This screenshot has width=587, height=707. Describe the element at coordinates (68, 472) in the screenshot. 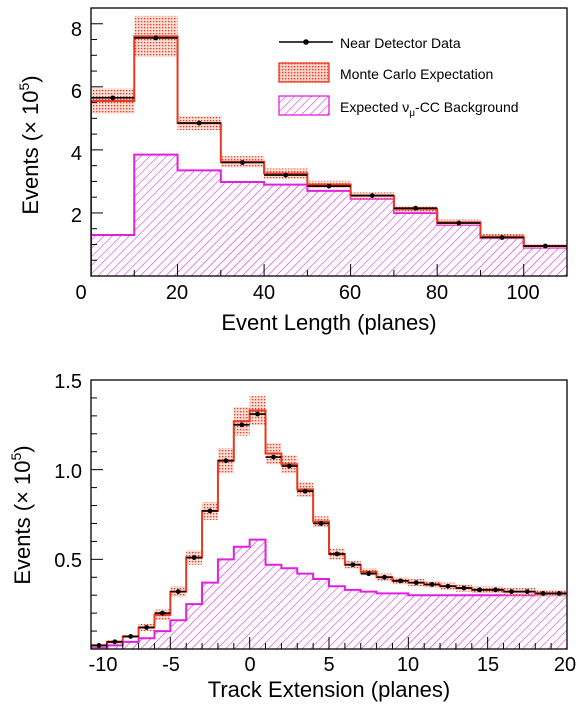

I see `bottom-ytick-label: 1.0` at that location.